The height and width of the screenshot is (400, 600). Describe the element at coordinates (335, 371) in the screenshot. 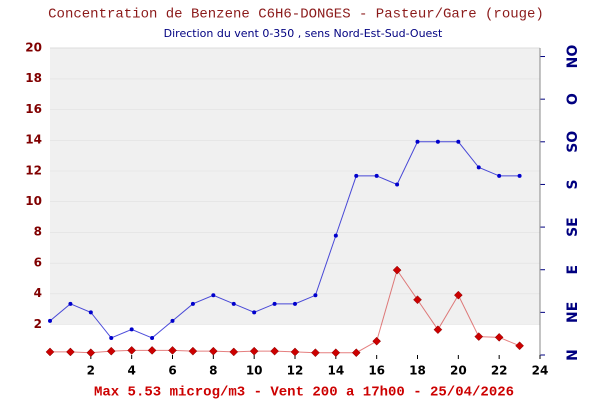

I see `x-tick-label: 14` at that location.